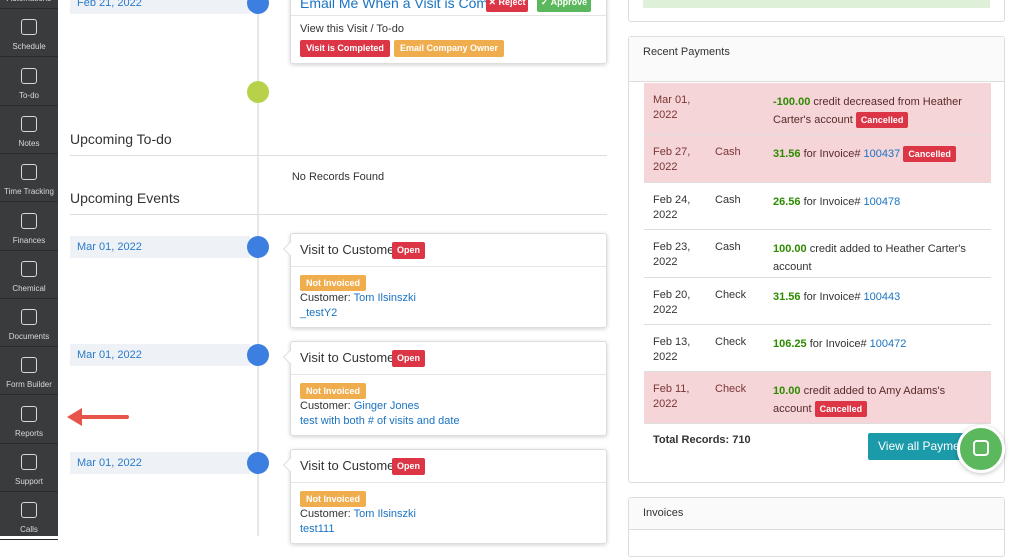 The width and height of the screenshot is (1024, 557). I want to click on payment-description: 106.25 for Invoice# 100472, so click(879, 344).